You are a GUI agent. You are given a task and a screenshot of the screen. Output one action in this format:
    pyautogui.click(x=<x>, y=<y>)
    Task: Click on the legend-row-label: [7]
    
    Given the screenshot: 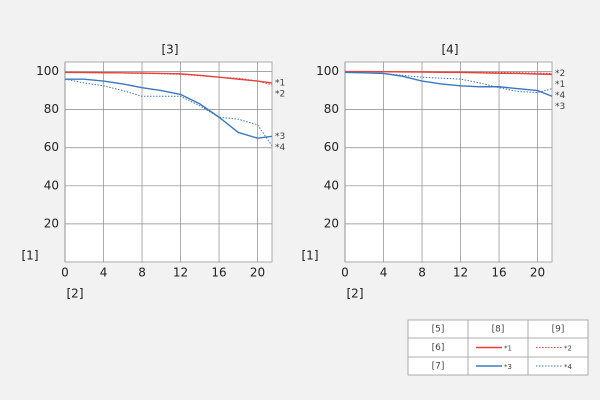 What is the action you would take?
    pyautogui.click(x=438, y=367)
    